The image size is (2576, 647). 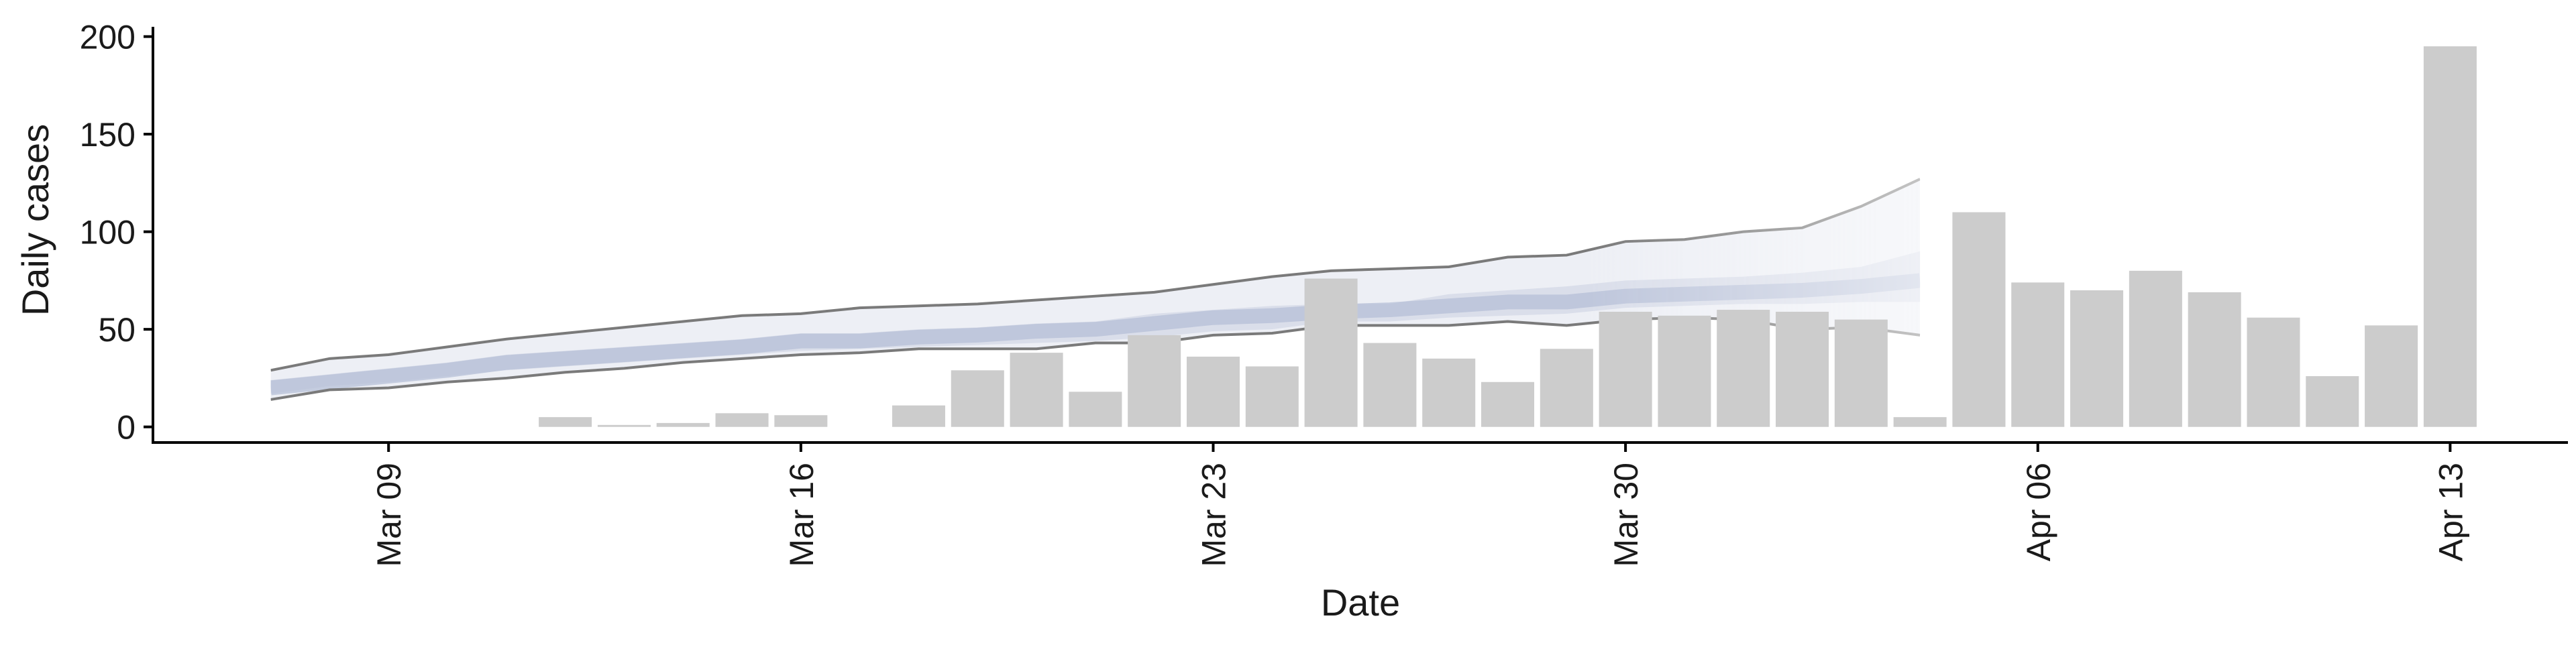 I want to click on y-tick-label: 150, so click(x=108, y=135).